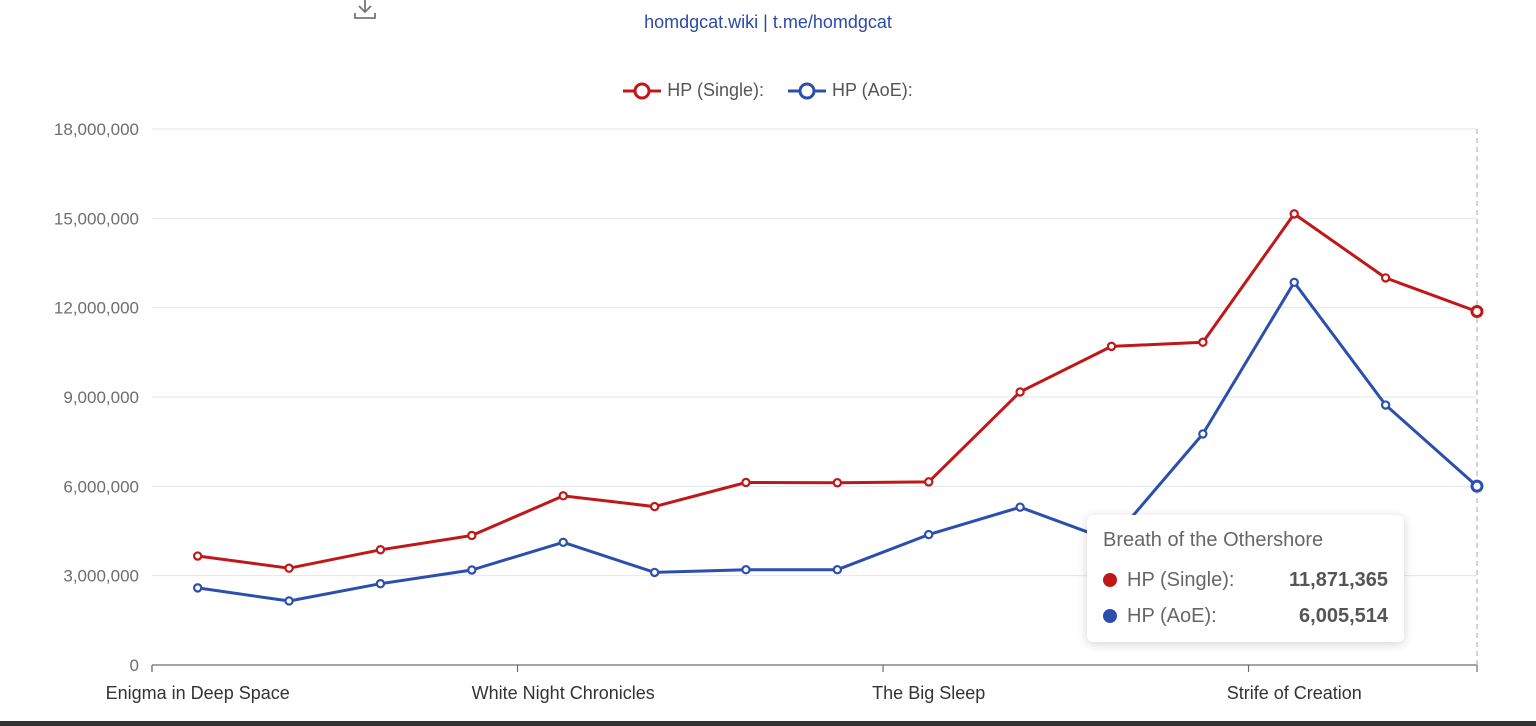 The width and height of the screenshot is (1536, 726). Describe the element at coordinates (563, 693) in the screenshot. I see `x-tick-label: White Night Chronicles` at that location.